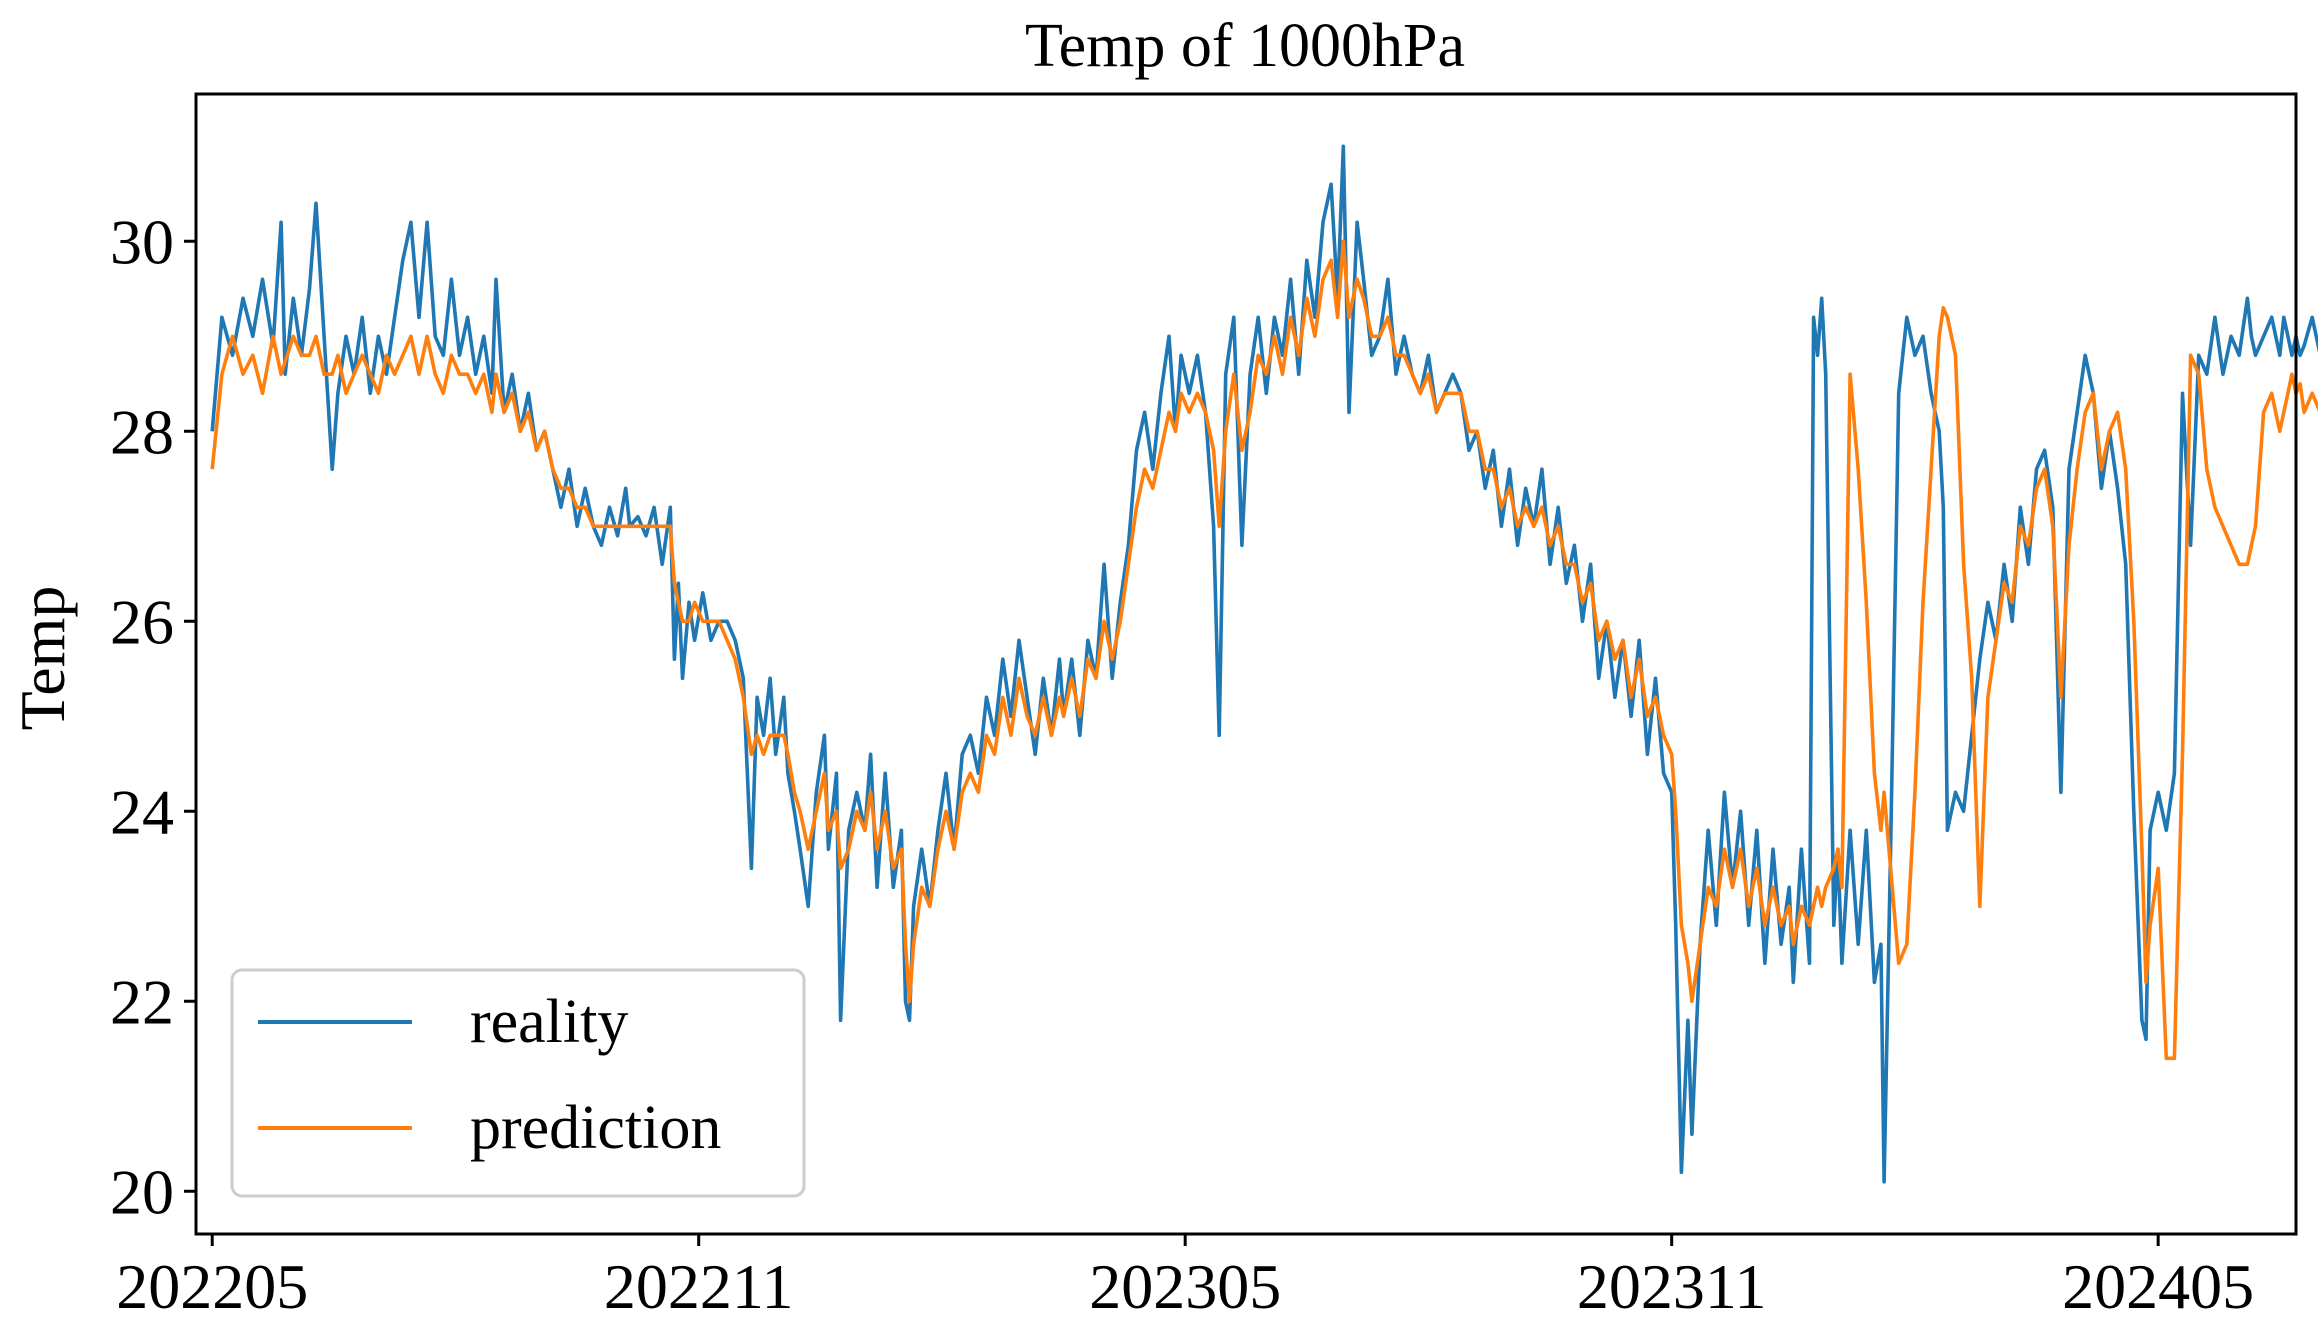  I want to click on legend-label-reality: reality, so click(549, 1022).